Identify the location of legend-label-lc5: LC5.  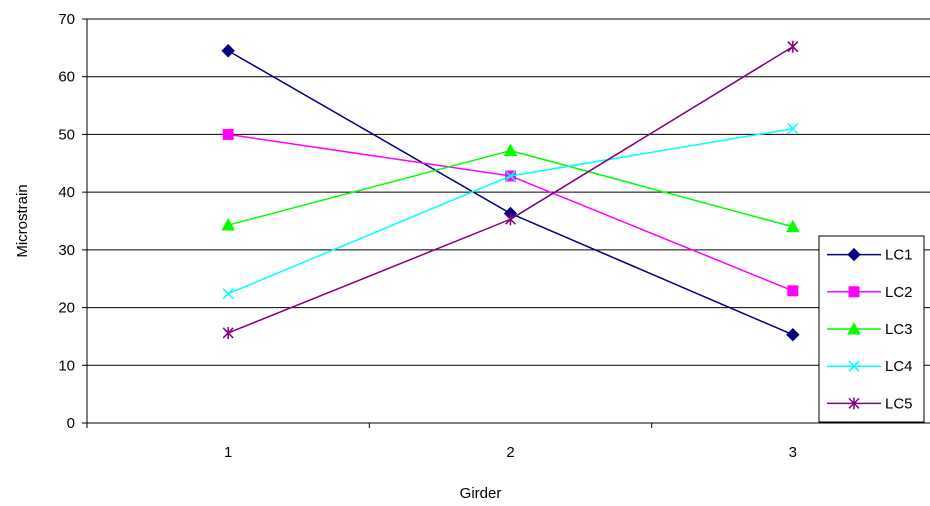
(899, 403).